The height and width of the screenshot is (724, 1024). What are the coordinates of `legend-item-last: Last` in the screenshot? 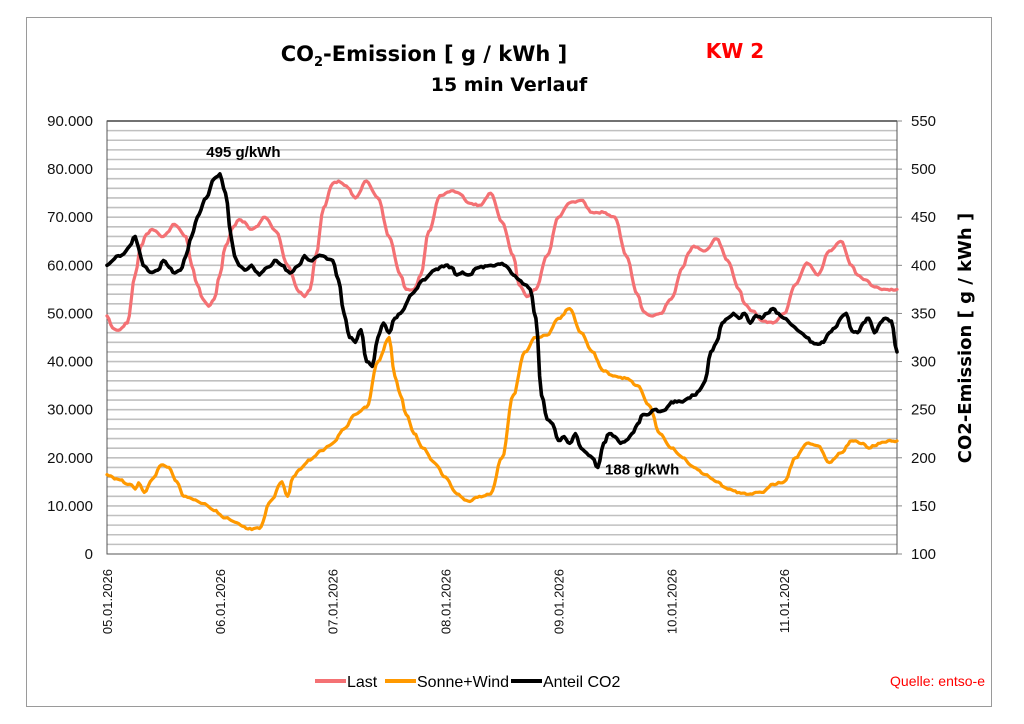 It's located at (346, 682).